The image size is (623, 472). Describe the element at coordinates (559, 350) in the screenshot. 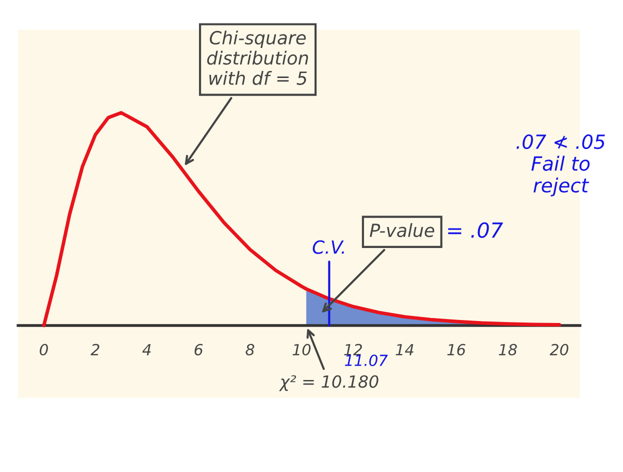

I see `x-tick-label: 20` at that location.